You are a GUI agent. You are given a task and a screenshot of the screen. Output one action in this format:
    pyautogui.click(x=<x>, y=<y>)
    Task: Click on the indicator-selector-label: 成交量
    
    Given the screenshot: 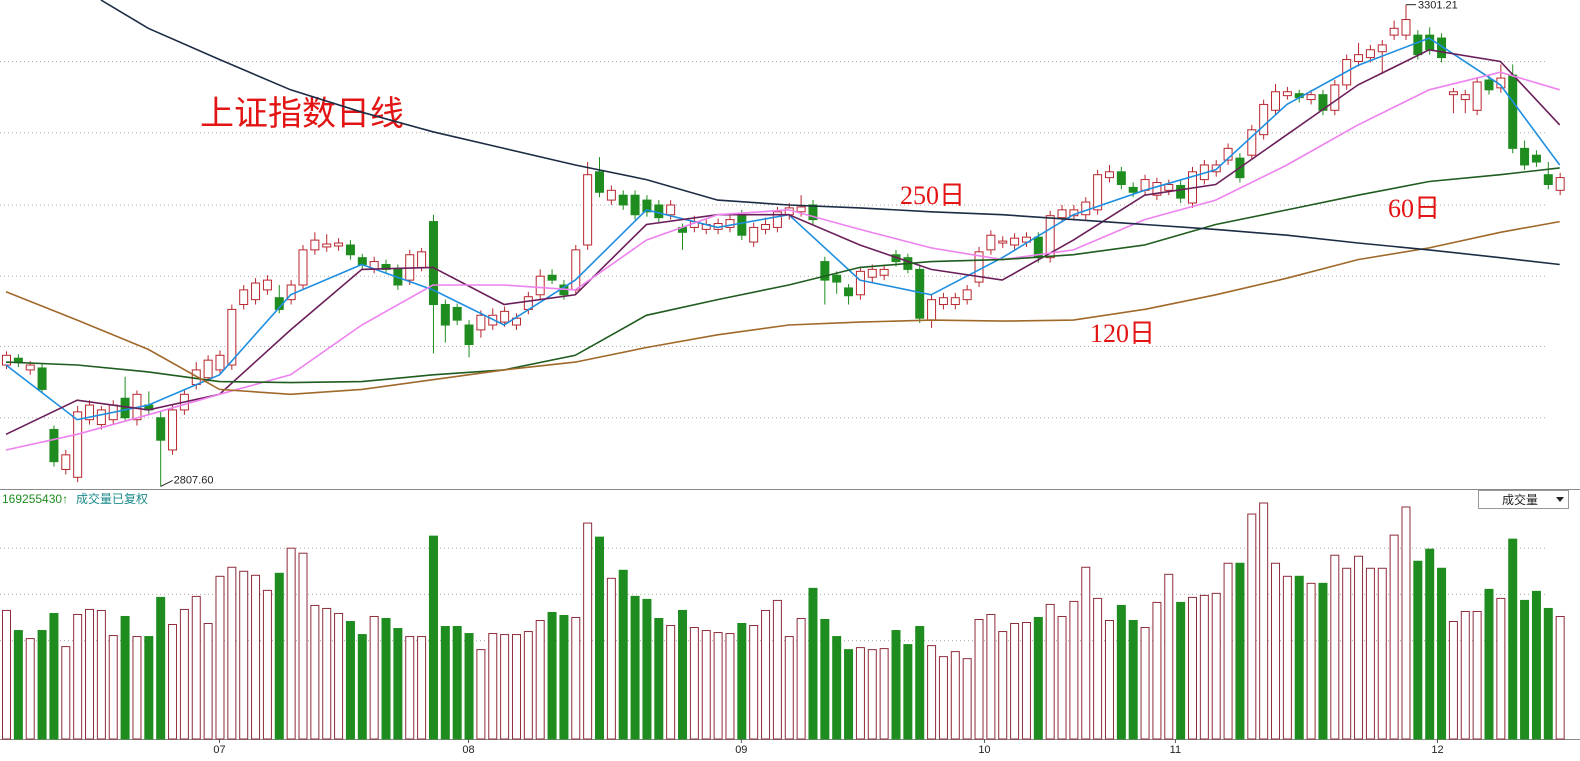 What is the action you would take?
    pyautogui.click(x=1520, y=499)
    